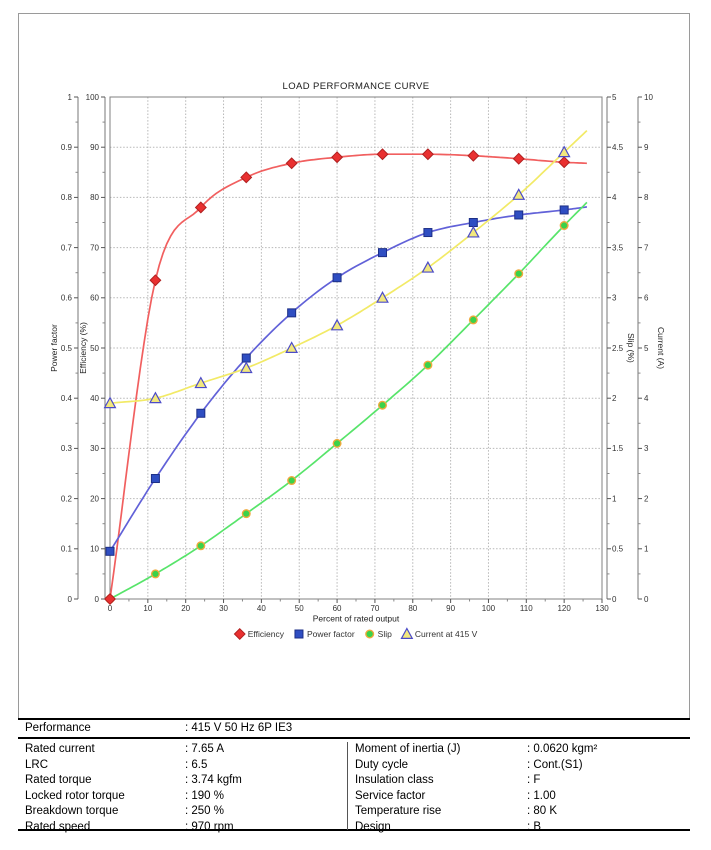  Describe the element at coordinates (182, 781) in the screenshot. I see `table-row: Rated torque : 3.74 kgfm` at that location.